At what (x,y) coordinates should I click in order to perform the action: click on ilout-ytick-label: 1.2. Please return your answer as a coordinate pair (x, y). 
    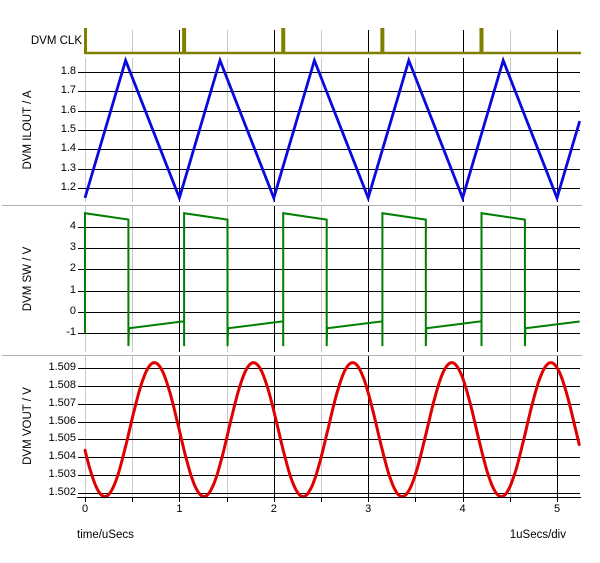
    Looking at the image, I should click on (68, 187).